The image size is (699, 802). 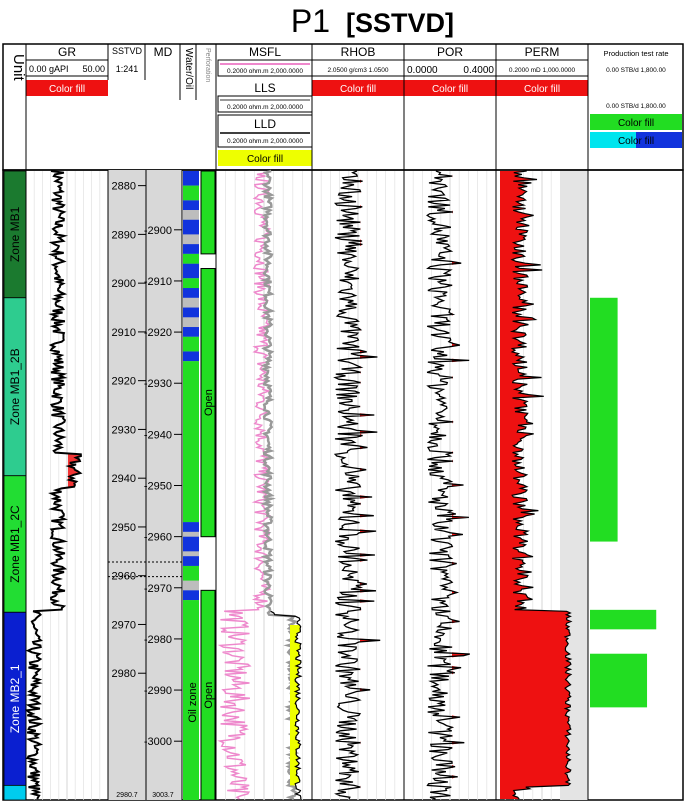 I want to click on tvd-tick-label: -2980, so click(x=158, y=640).